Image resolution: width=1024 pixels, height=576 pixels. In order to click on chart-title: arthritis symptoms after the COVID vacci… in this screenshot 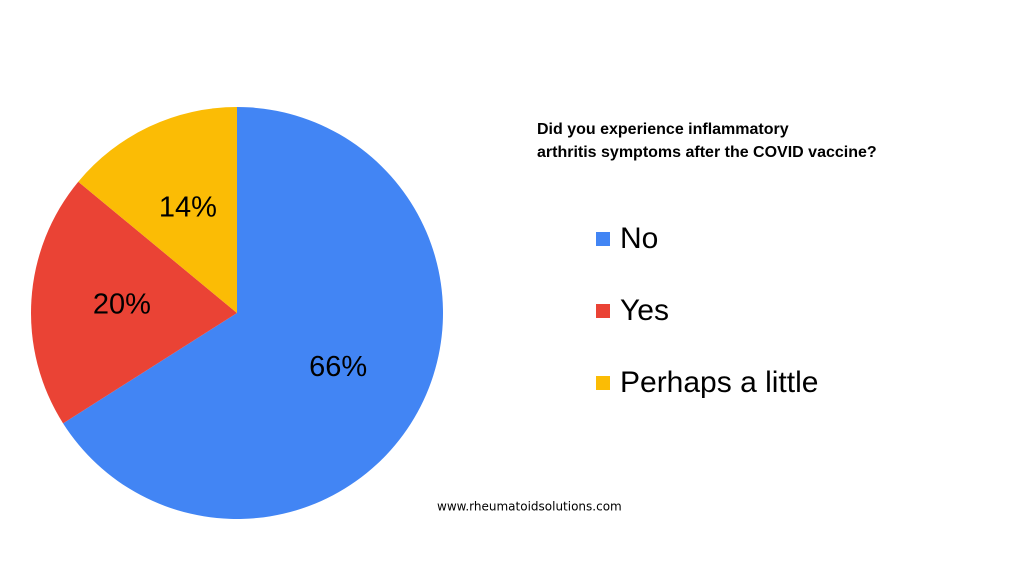, I will do `click(707, 152)`.